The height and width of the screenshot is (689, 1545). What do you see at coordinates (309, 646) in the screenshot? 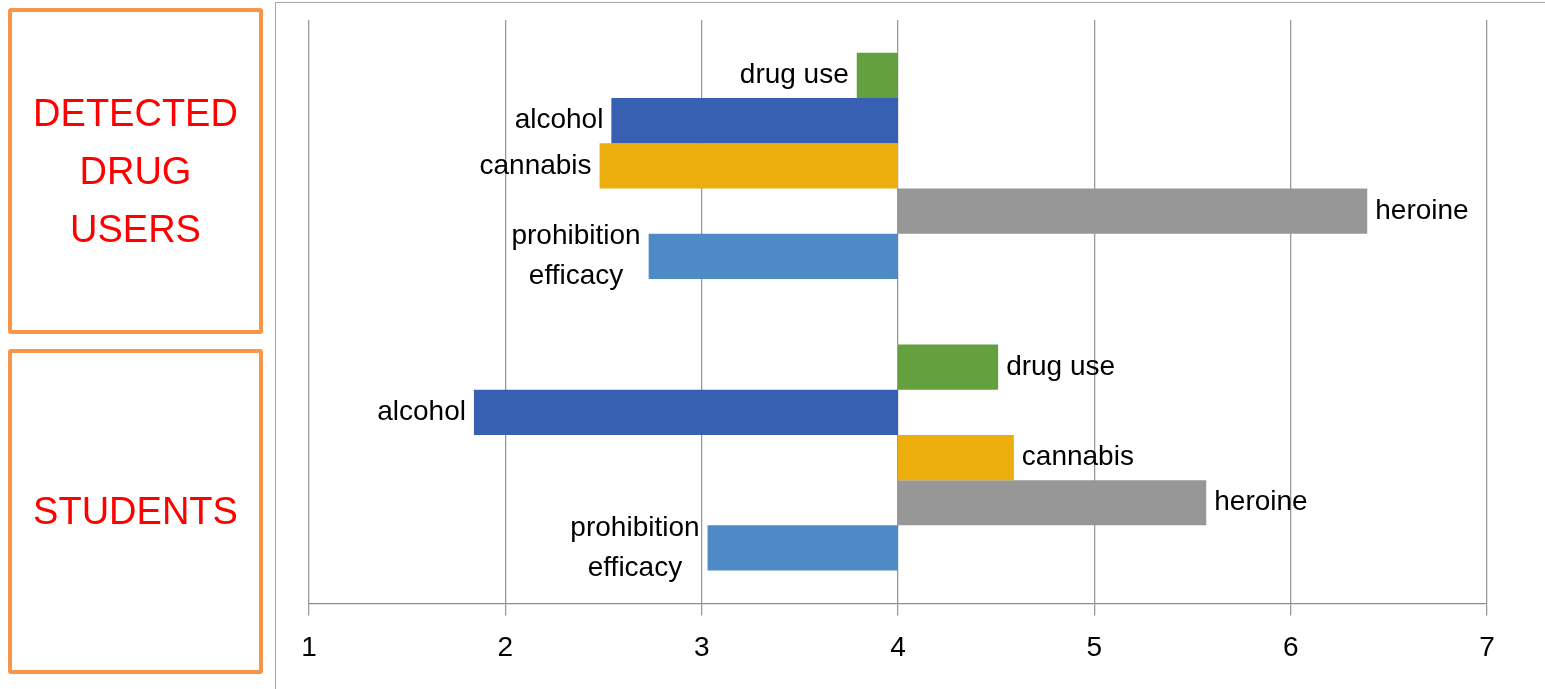
I see `x-tick-label: 1` at bounding box center [309, 646].